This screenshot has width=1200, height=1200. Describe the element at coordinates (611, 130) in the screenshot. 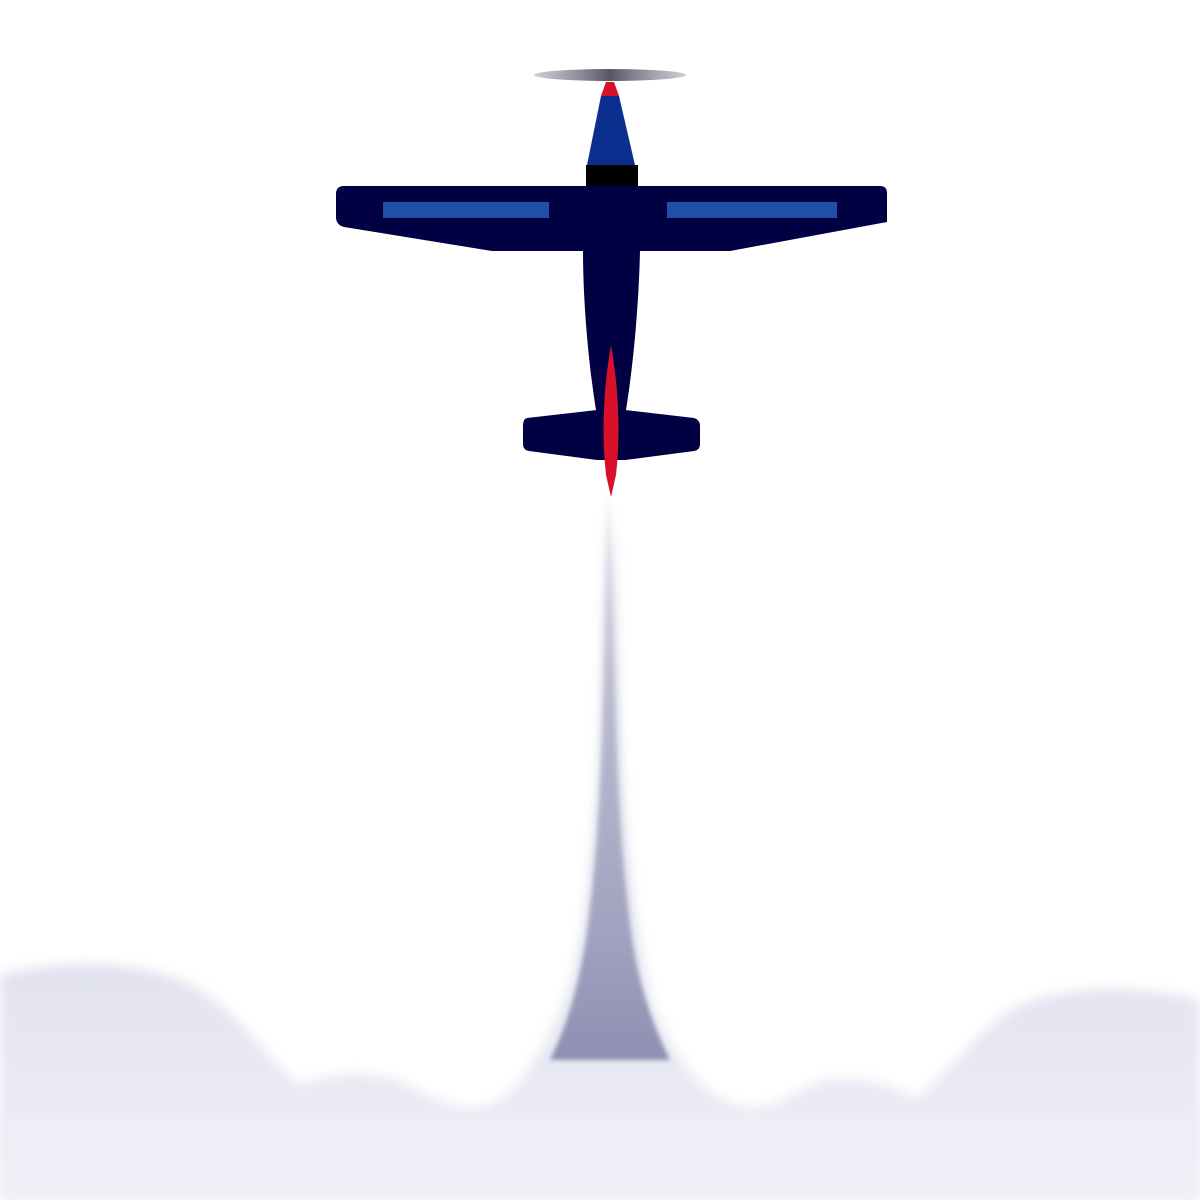

I see `cowling` at that location.